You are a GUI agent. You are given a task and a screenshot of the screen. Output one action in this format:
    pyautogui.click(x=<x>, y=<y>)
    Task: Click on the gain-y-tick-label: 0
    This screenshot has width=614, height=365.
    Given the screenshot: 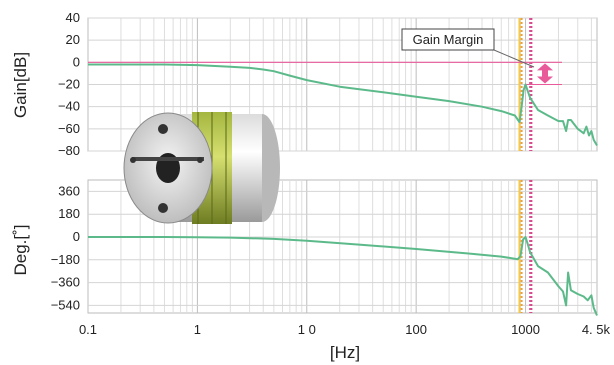 What is the action you would take?
    pyautogui.click(x=76, y=61)
    